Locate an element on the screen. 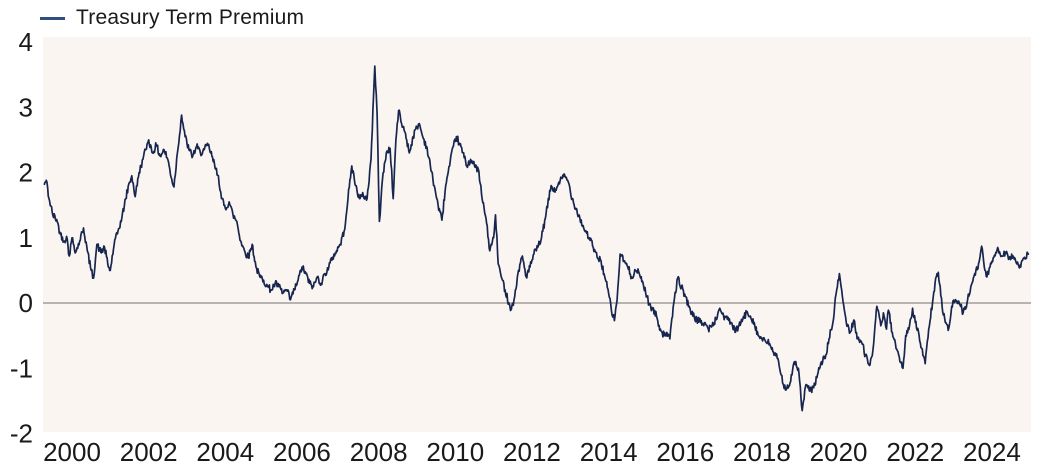  y-tick-label: 1 is located at coordinates (26, 238).